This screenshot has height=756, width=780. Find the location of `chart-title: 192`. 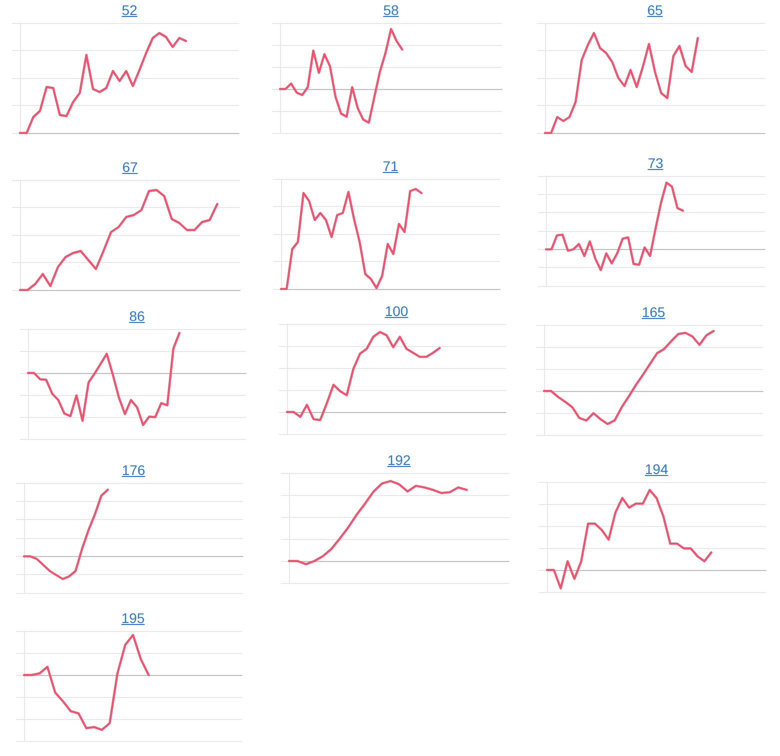

chart-title: 192 is located at coordinates (399, 460).